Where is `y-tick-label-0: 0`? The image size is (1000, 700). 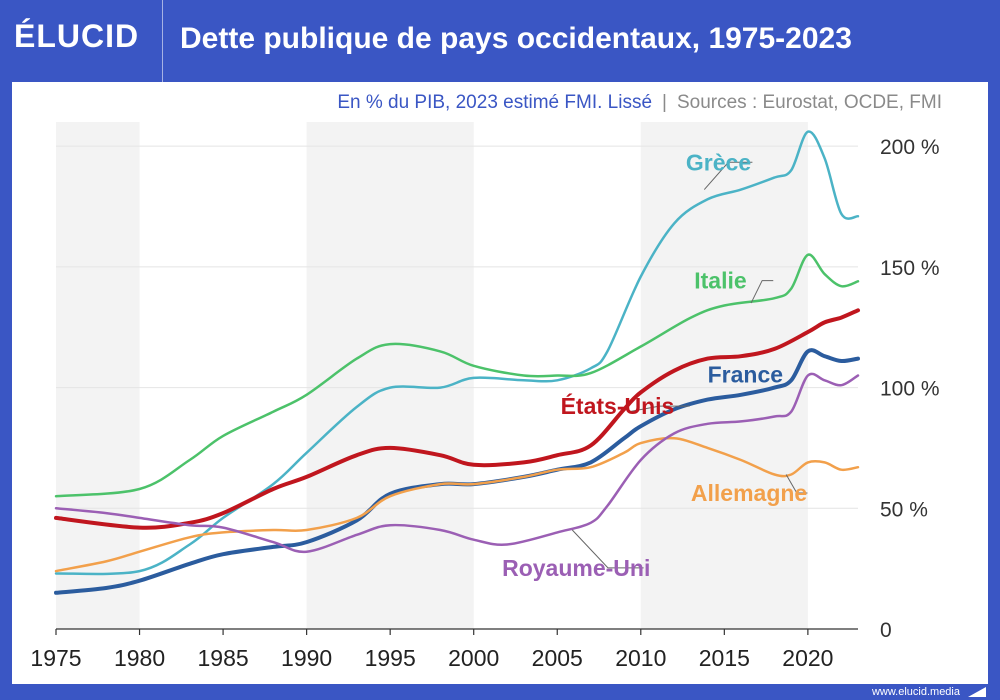 y-tick-label-0: 0 is located at coordinates (886, 630).